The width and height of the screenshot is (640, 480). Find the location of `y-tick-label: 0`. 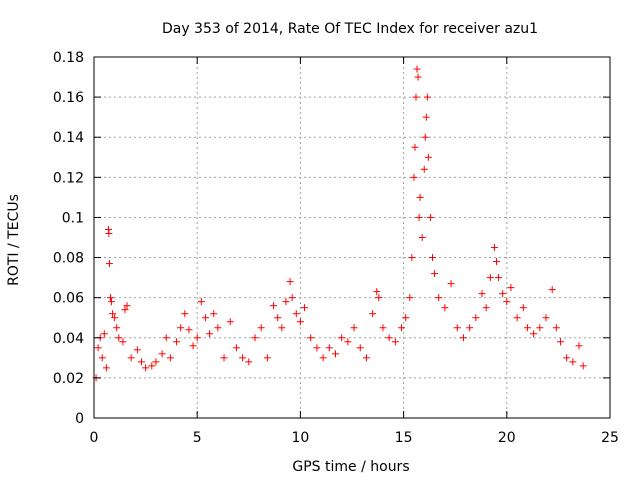

y-tick-label: 0 is located at coordinates (79, 419).